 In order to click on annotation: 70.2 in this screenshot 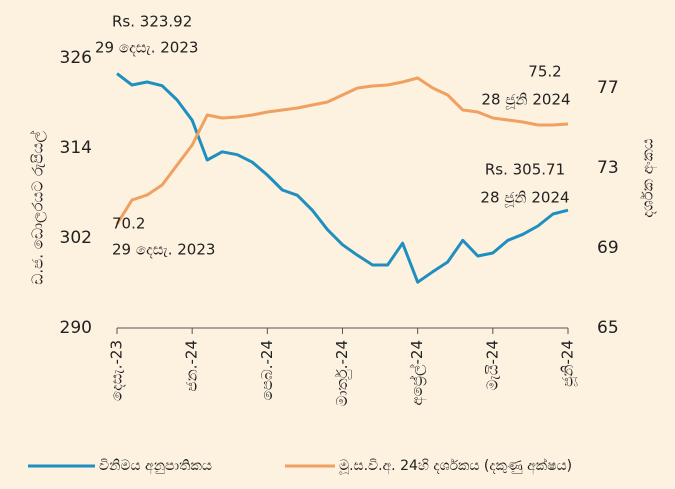, I will do `click(128, 224)`.